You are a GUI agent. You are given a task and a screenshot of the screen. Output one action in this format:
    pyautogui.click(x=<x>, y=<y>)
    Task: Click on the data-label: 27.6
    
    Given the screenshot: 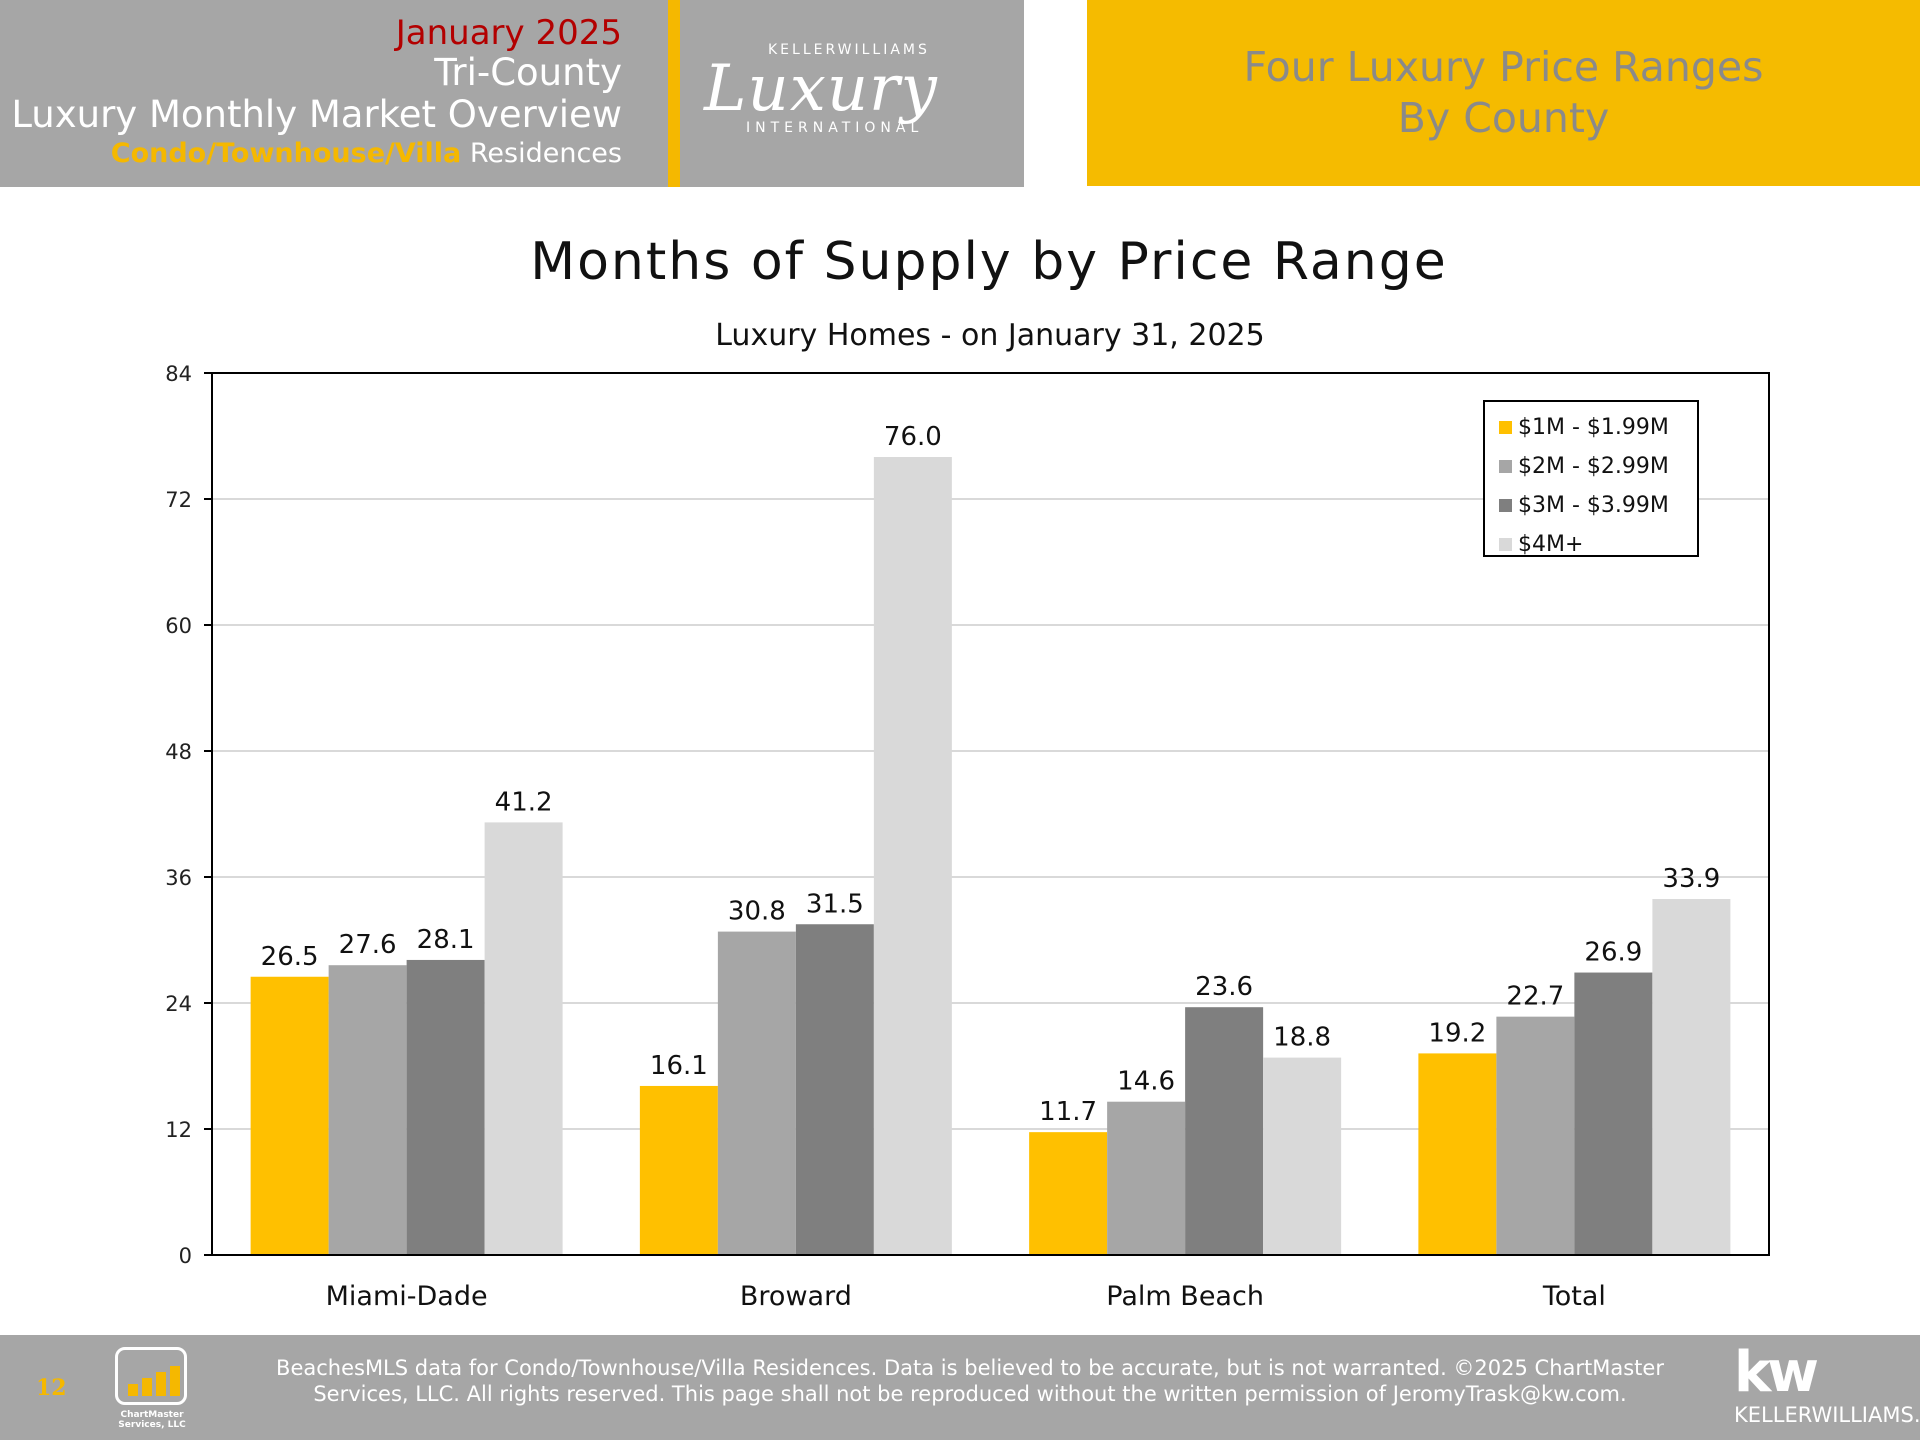 What is the action you would take?
    pyautogui.click(x=368, y=945)
    